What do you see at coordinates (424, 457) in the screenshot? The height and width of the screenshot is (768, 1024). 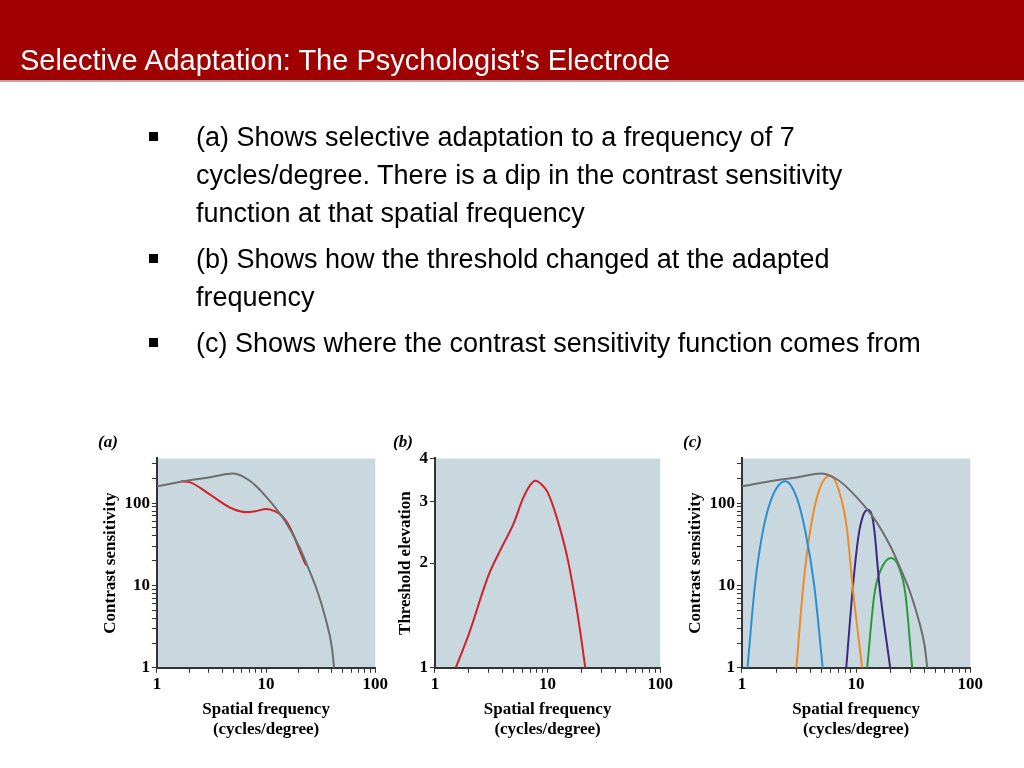 I see `y-tick-label: 4` at bounding box center [424, 457].